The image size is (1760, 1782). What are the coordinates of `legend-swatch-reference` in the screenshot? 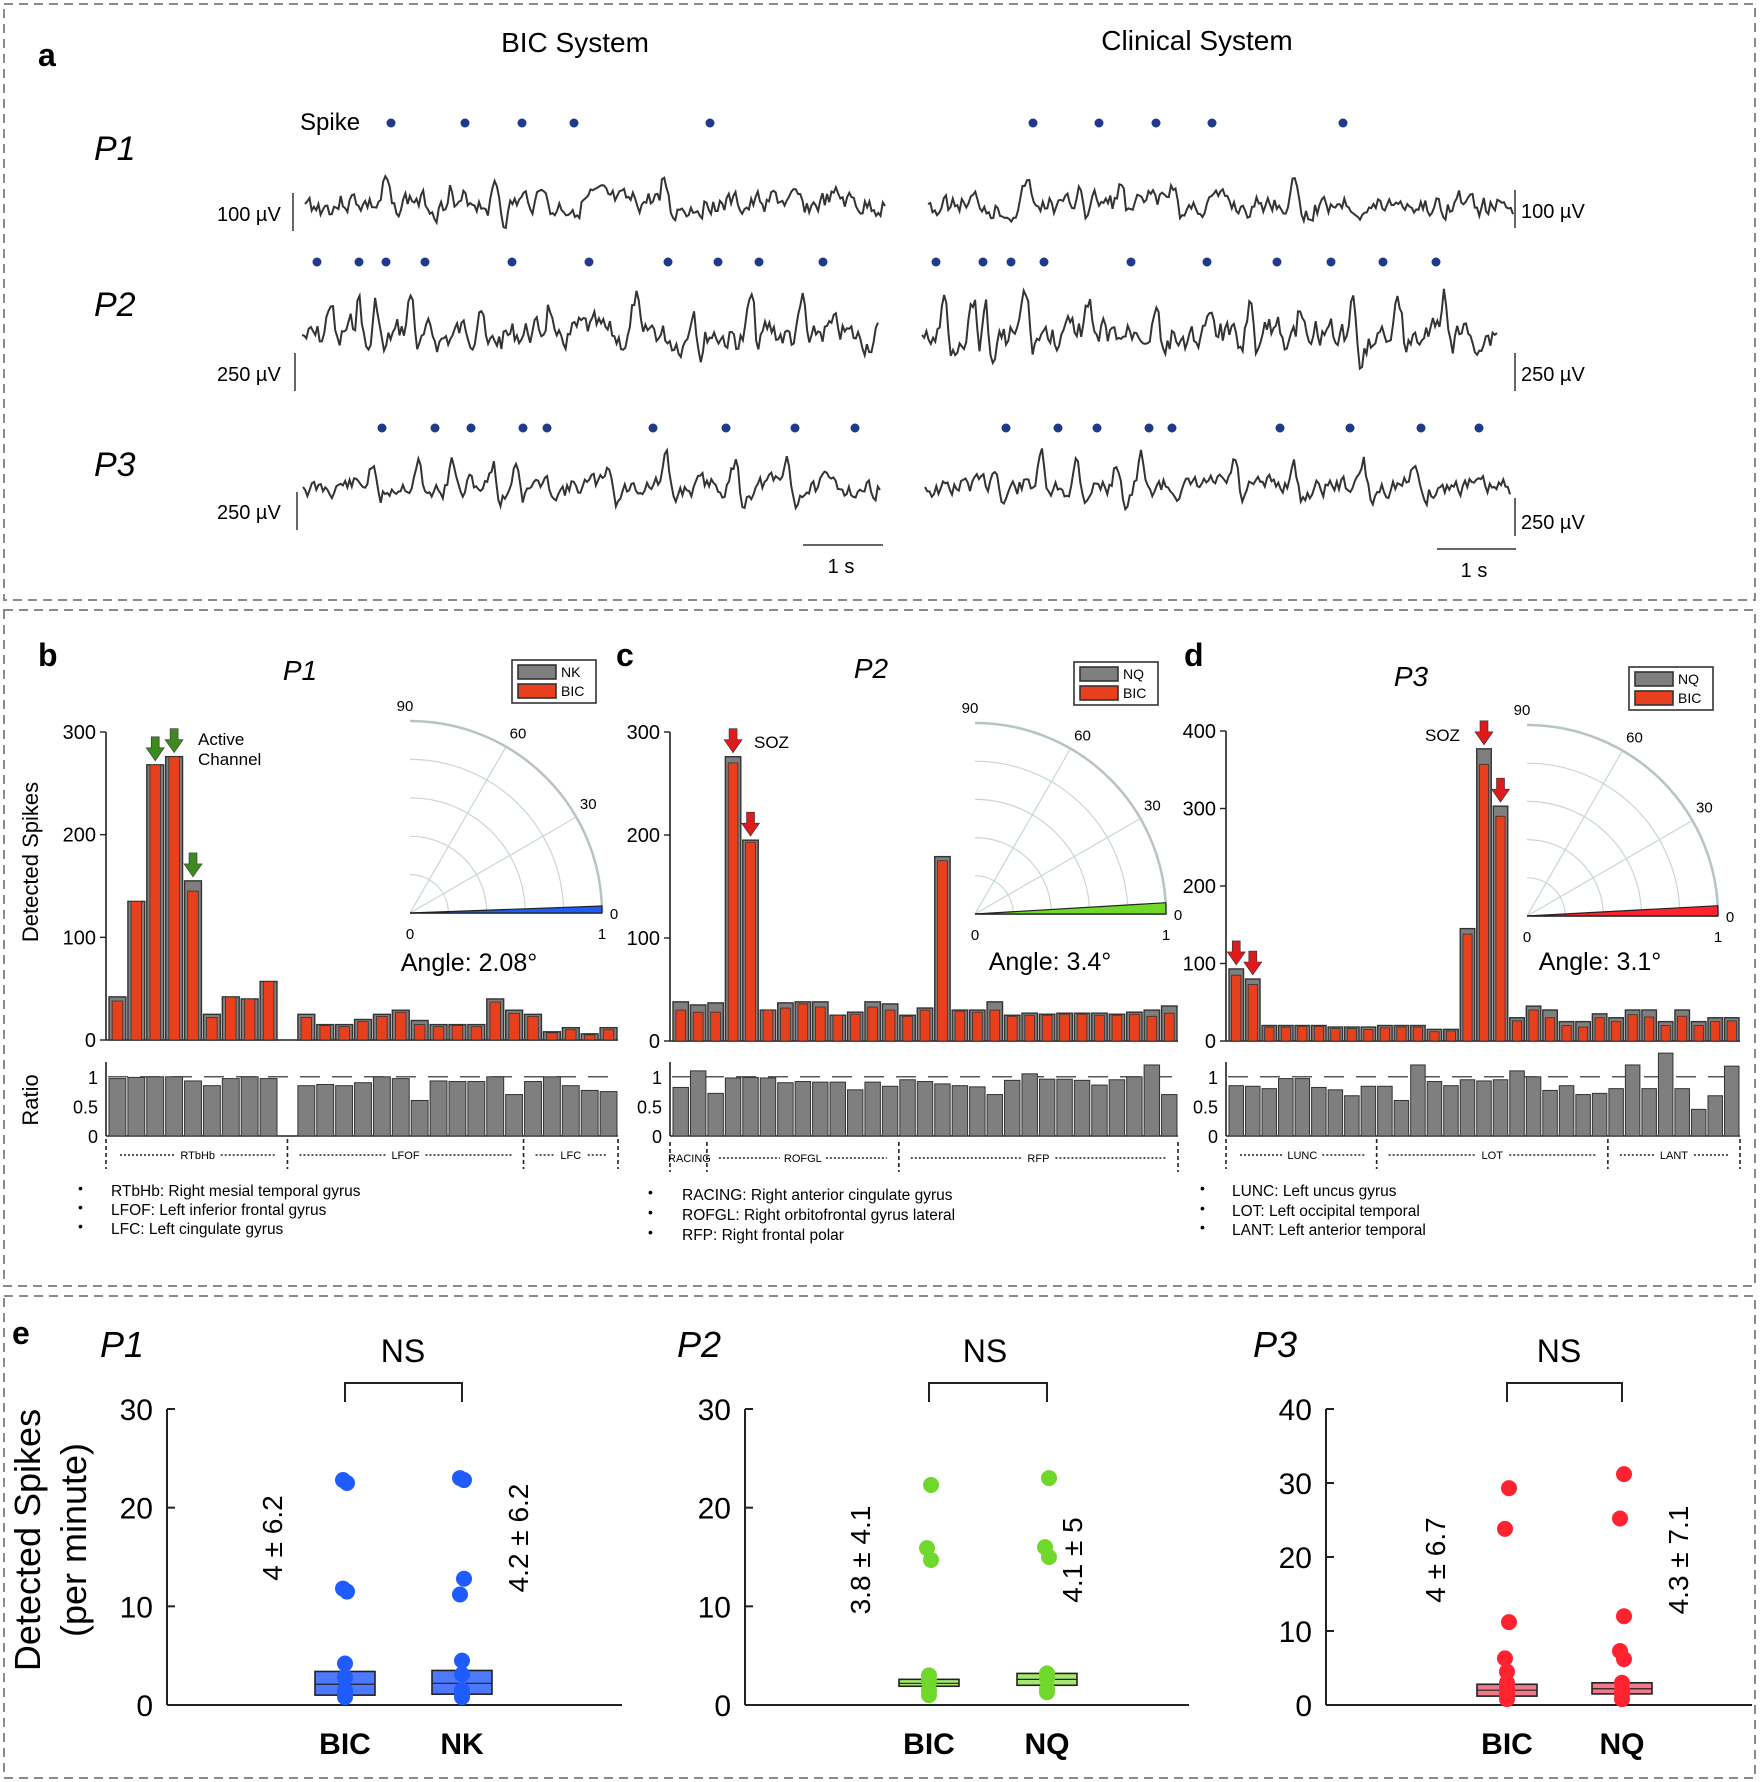 It's located at (1654, 679).